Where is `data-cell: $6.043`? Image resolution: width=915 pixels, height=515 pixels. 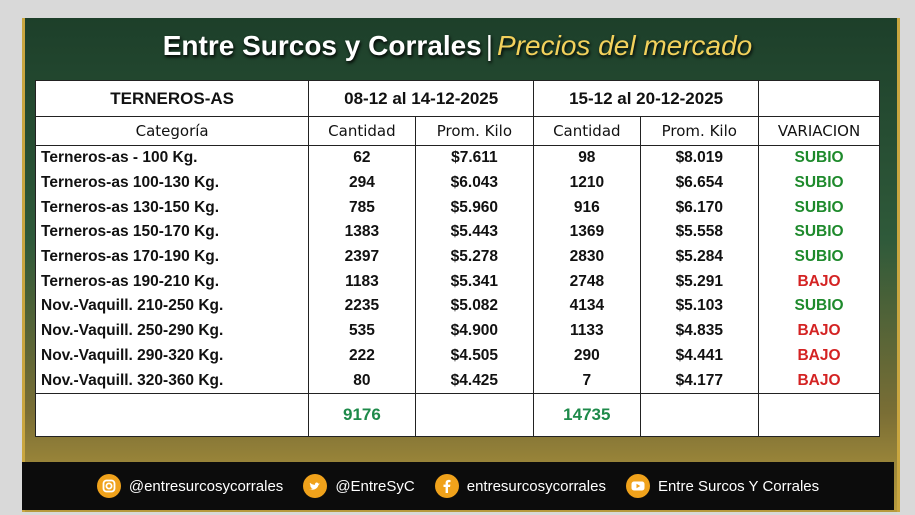 data-cell: $6.043 is located at coordinates (474, 183).